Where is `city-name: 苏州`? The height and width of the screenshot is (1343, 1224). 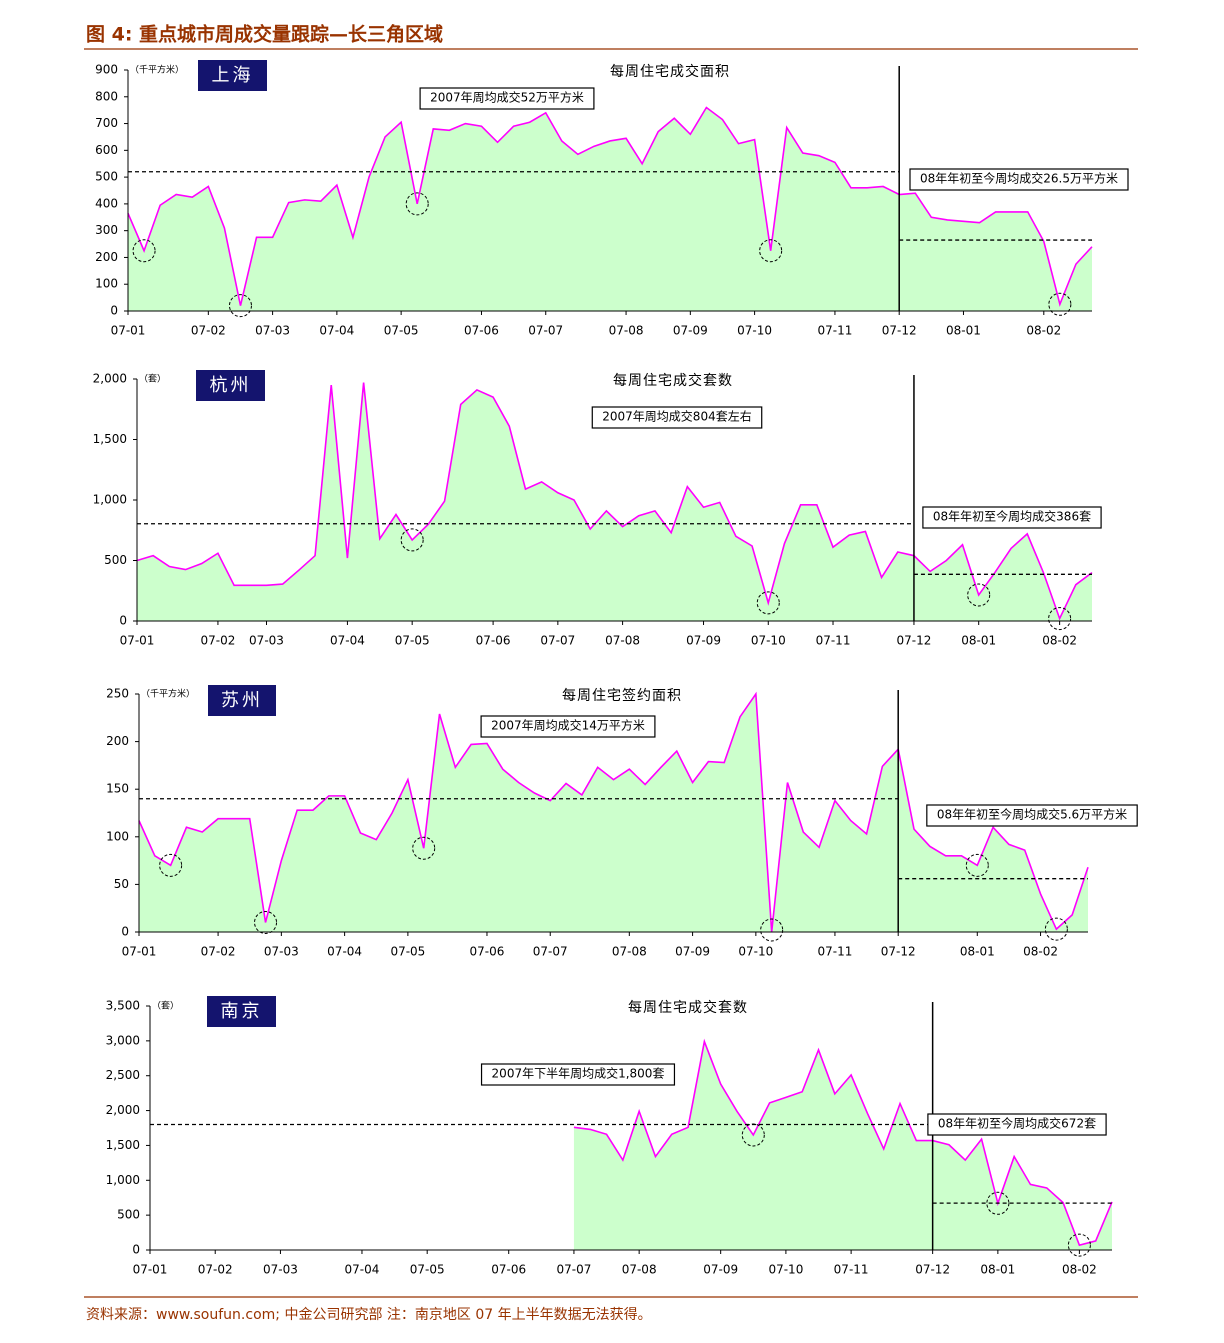 city-name: 苏州 is located at coordinates (242, 700).